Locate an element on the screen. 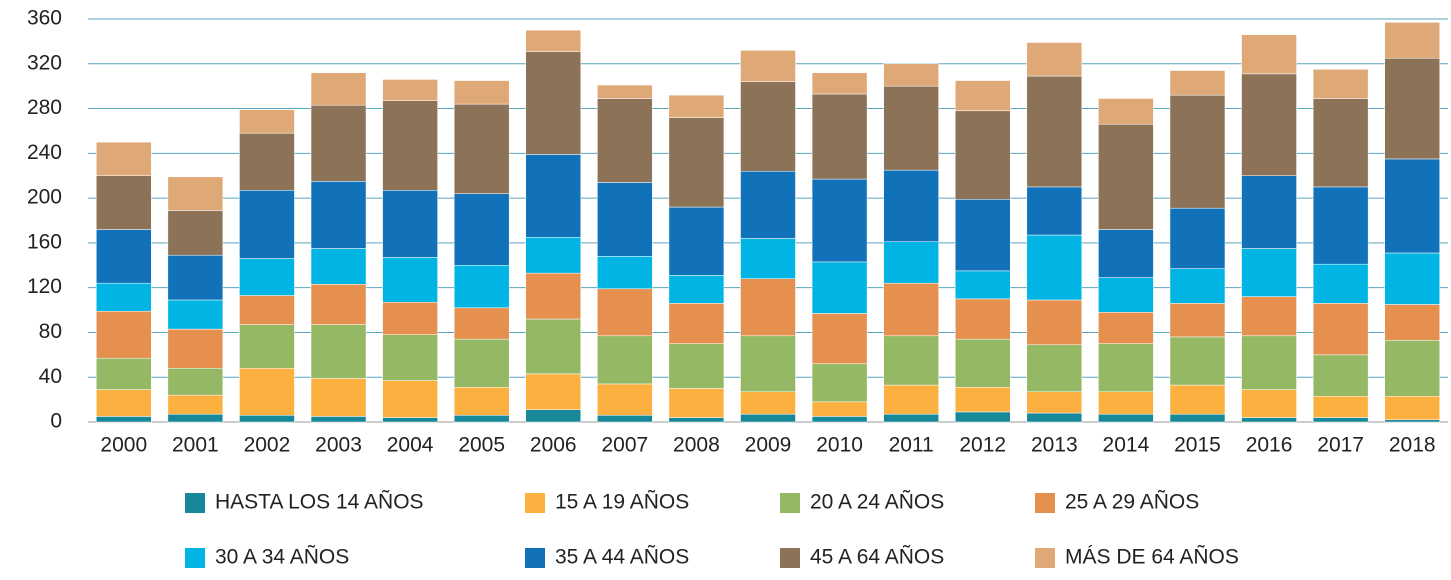 The image size is (1451, 580). legend-label: 45 A 64 AÑOS is located at coordinates (877, 557).